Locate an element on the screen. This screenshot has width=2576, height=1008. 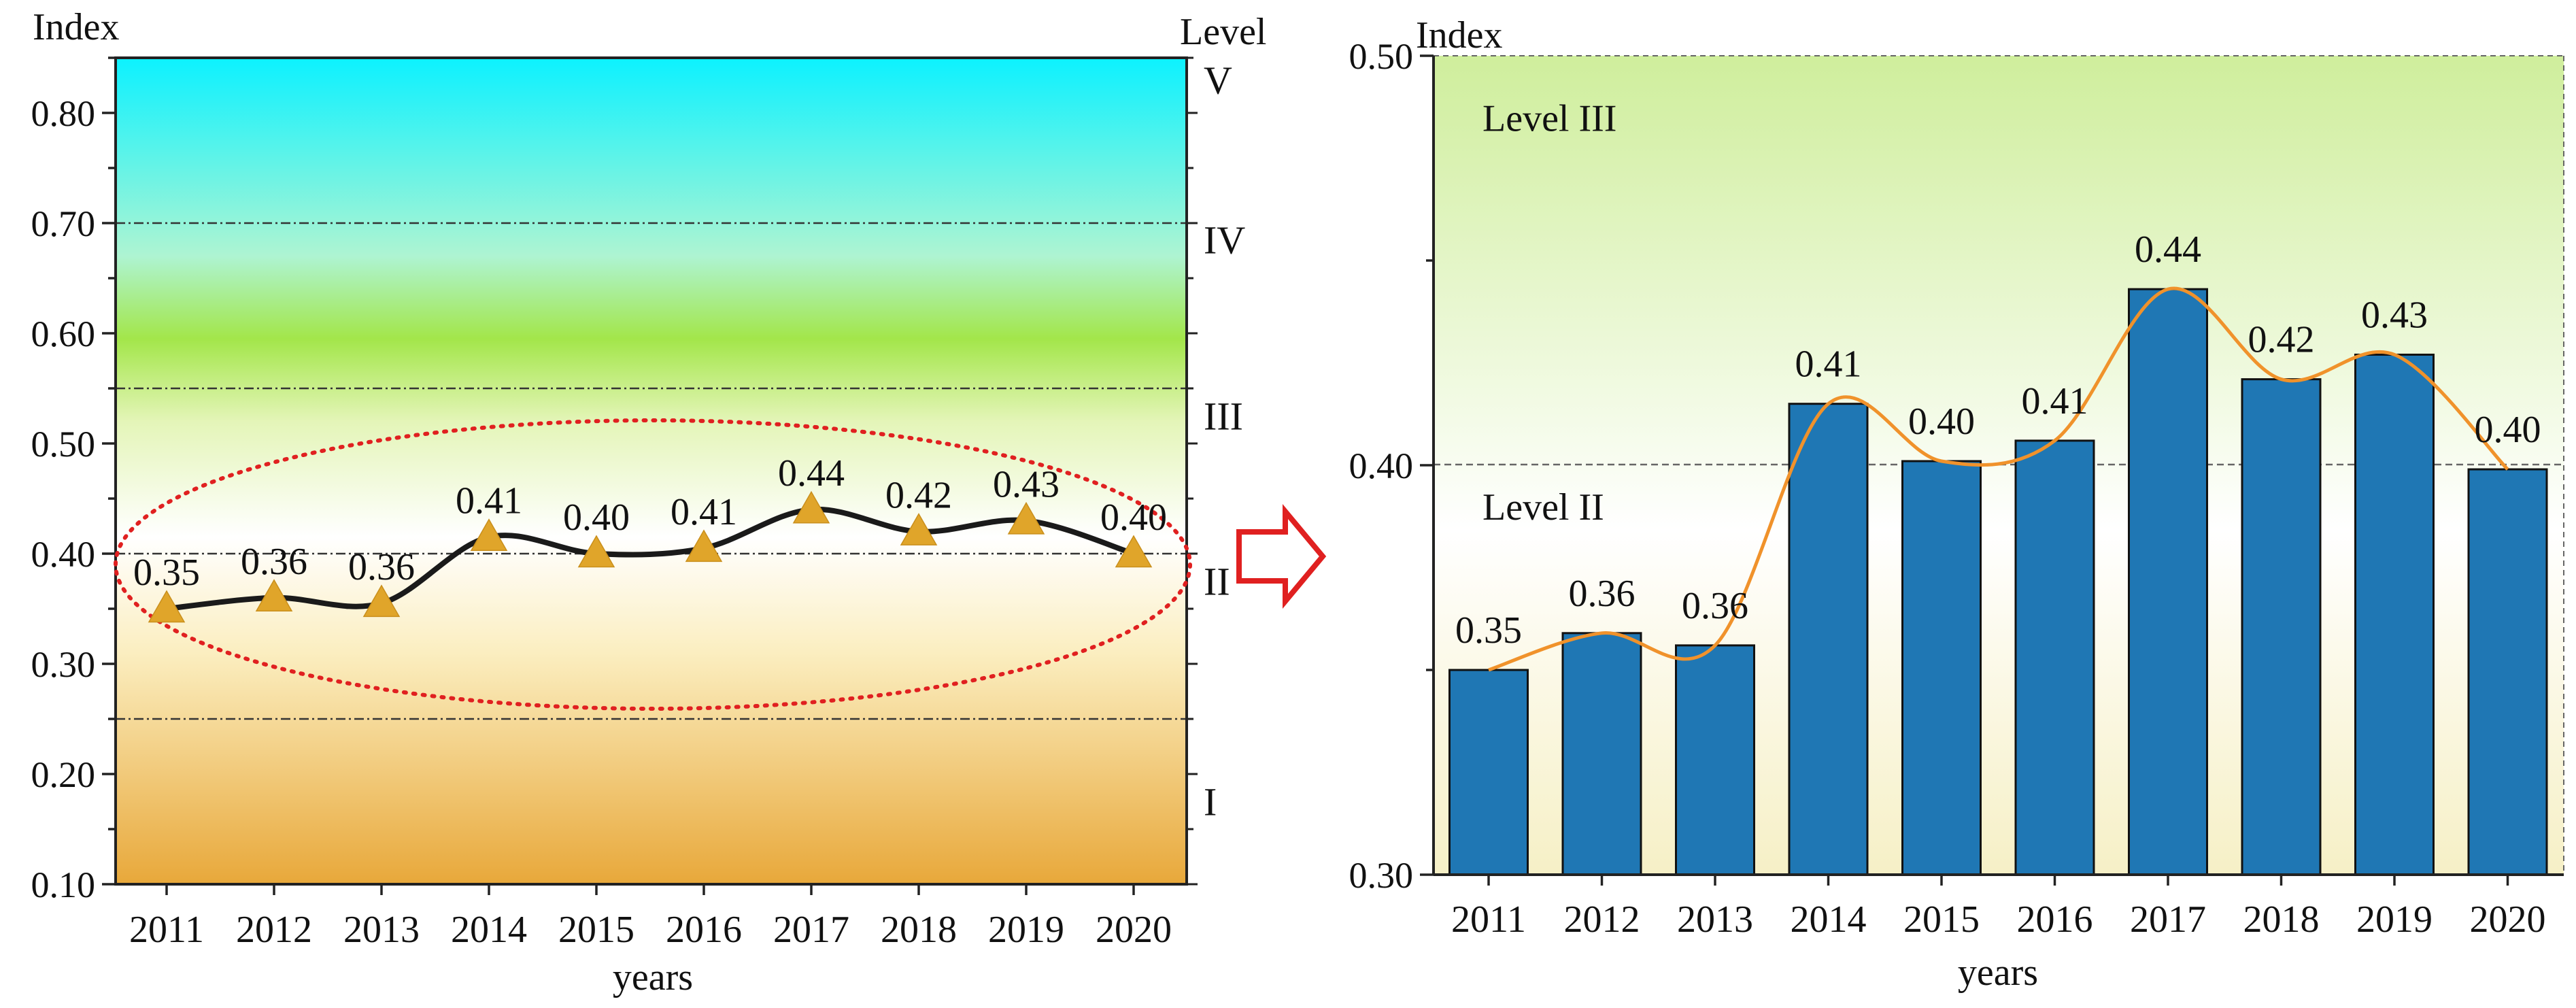
left-x-tick-label: 2011 is located at coordinates (166, 930).